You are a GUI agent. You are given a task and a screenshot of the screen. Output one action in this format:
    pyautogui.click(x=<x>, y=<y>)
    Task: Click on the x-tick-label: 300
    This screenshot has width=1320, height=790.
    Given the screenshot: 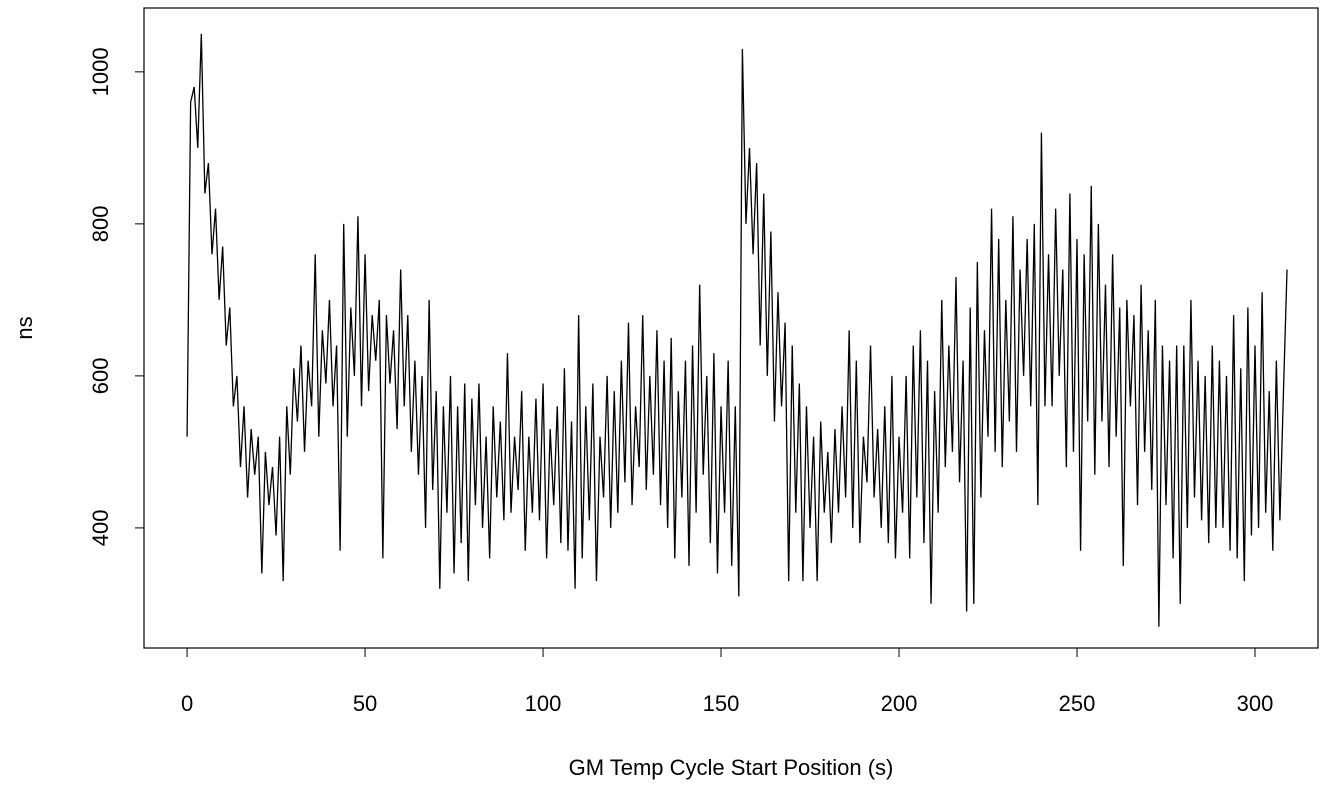 What is the action you would take?
    pyautogui.click(x=1255, y=703)
    